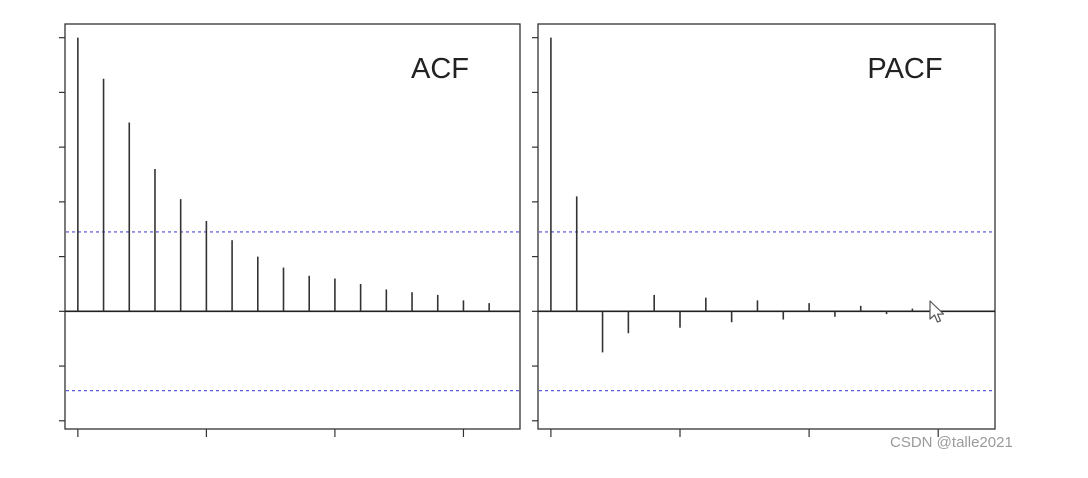  I want to click on mouse-cursor-icon, so click(937, 311).